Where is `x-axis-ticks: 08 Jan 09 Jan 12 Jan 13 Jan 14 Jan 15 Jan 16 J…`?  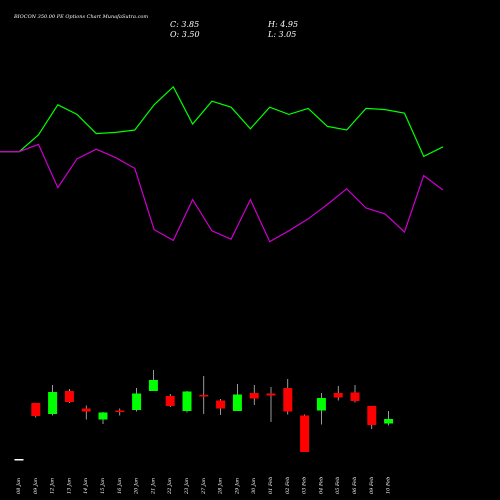 x-axis-ticks: 08 Jan 09 Jan 12 Jan 13 Jan 14 Jan 15 Jan 16 J… is located at coordinates (204, 486).